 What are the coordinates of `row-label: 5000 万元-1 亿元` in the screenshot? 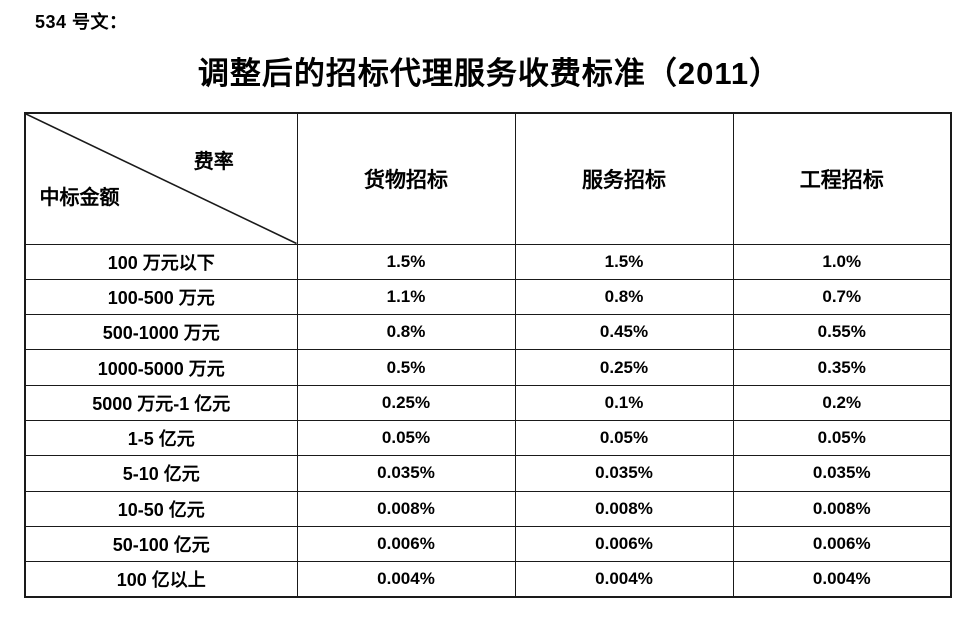 It's located at (161, 402).